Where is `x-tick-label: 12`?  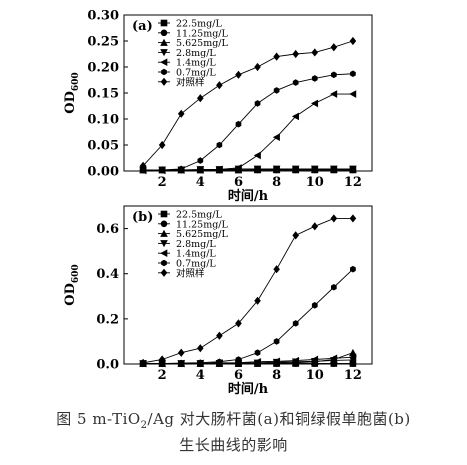
x-tick-label: 12 is located at coordinates (353, 182).